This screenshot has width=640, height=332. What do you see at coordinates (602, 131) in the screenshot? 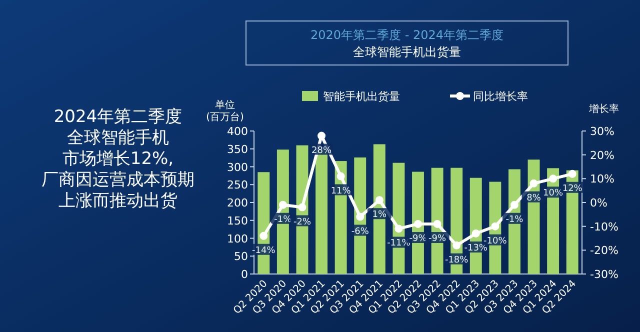
I see `y2-tick-label: 30%` at bounding box center [602, 131].